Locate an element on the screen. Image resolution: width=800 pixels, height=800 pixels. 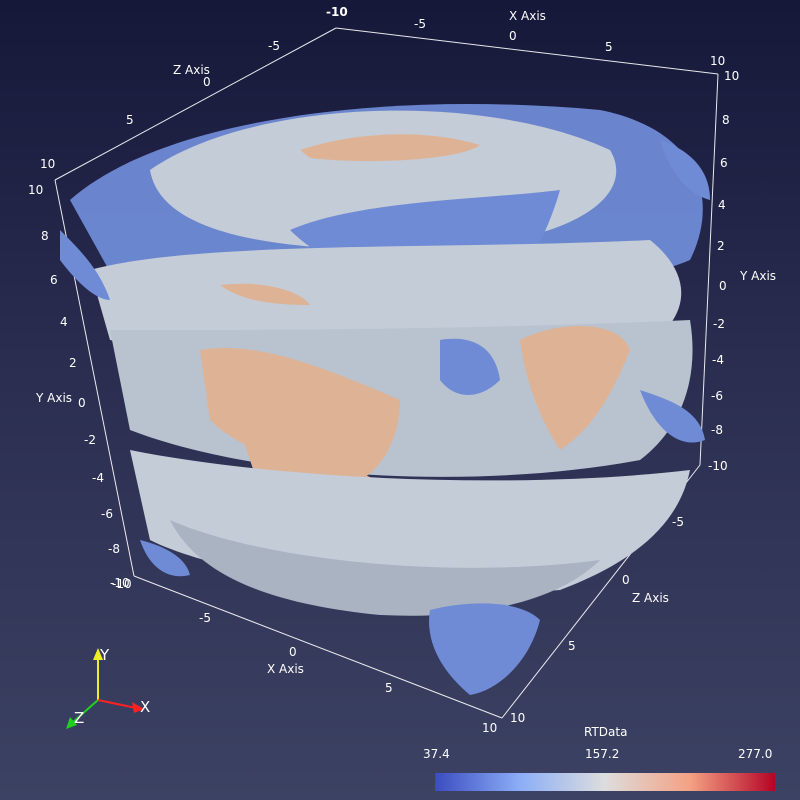
scalar-bar-min: 37.4 is located at coordinates (436, 754).